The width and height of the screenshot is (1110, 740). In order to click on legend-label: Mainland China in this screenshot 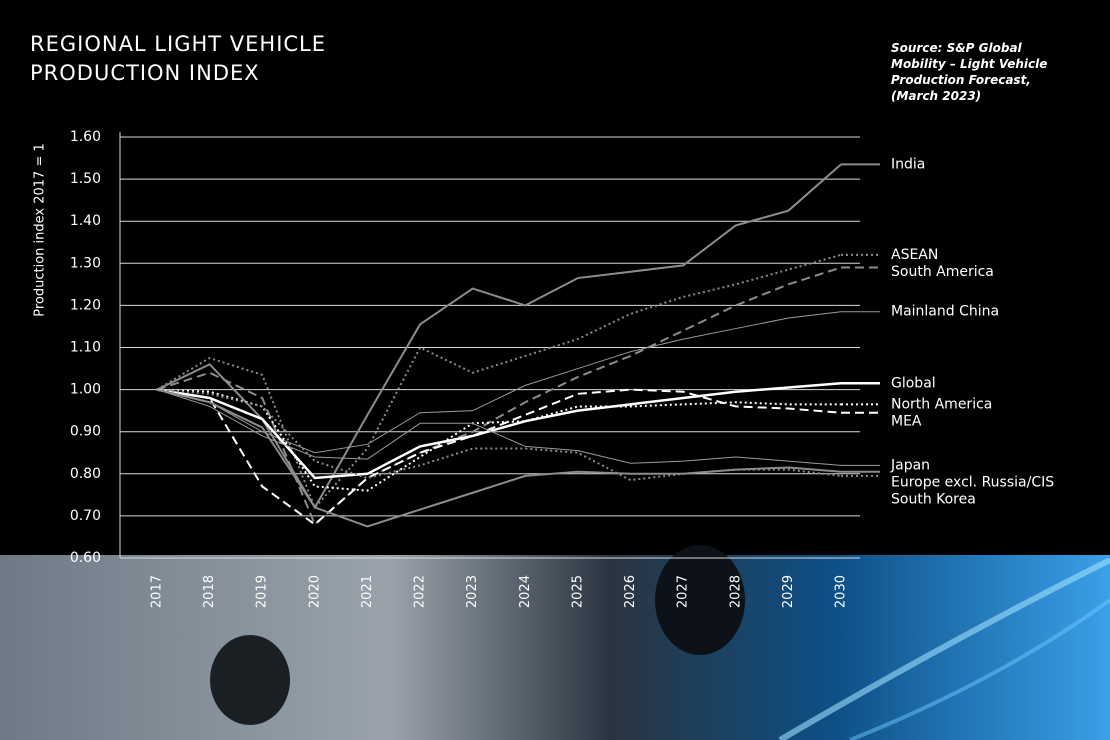, I will do `click(945, 312)`.